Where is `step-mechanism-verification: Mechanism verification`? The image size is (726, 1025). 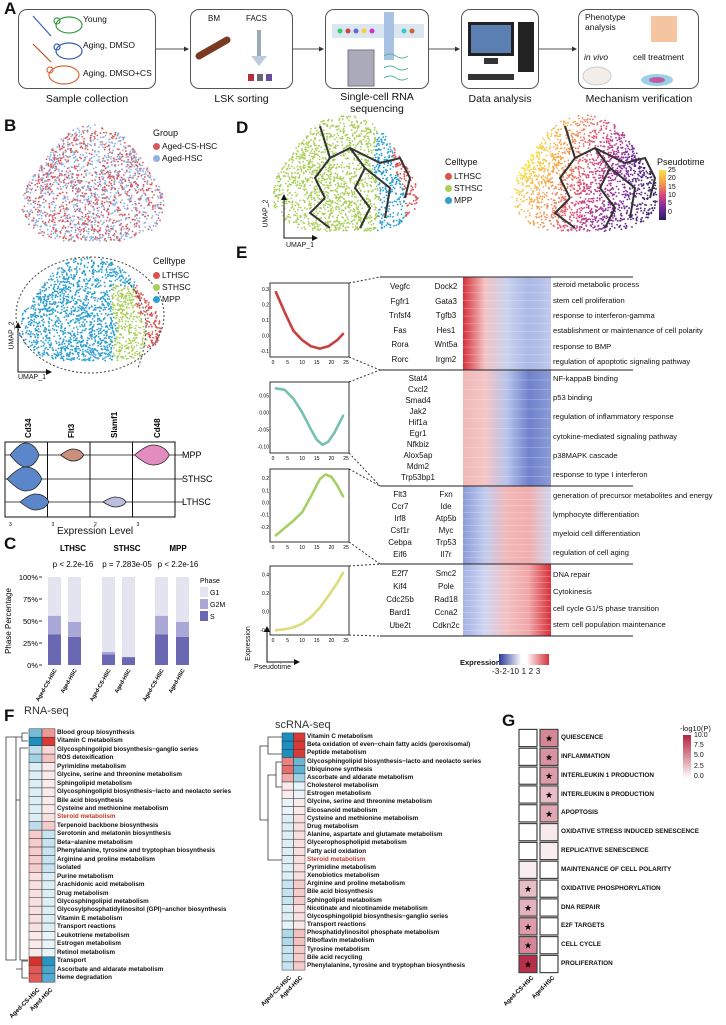 step-mechanism-verification: Mechanism verification is located at coordinates (639, 99).